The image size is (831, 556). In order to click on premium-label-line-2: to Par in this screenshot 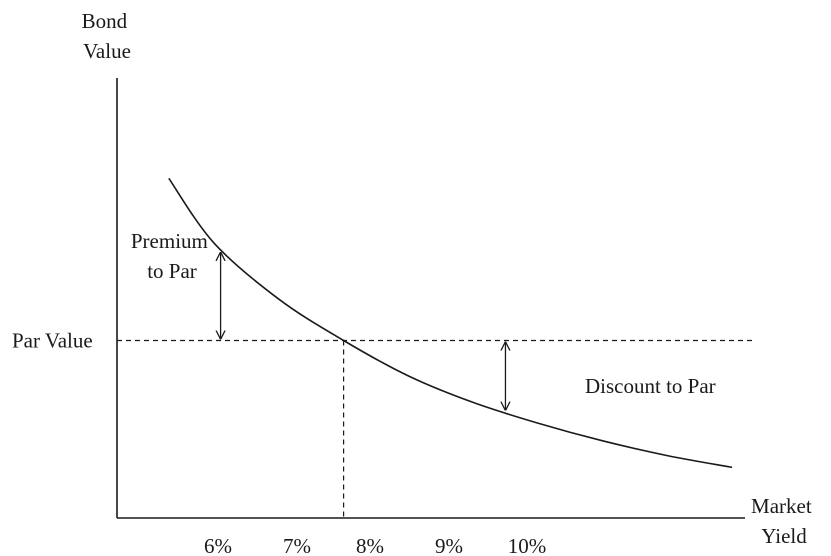, I will do `click(172, 271)`.